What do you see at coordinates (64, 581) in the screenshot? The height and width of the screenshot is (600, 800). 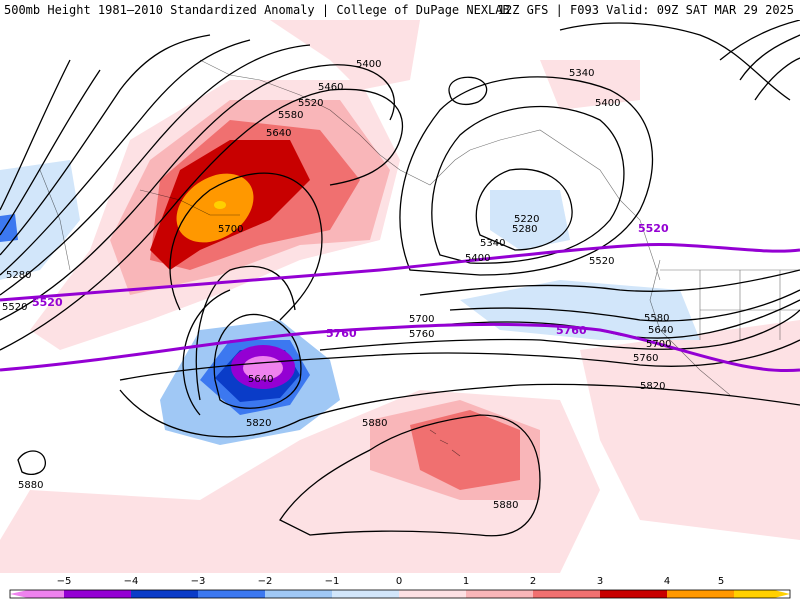 I see `tick-label: −5` at bounding box center [64, 581].